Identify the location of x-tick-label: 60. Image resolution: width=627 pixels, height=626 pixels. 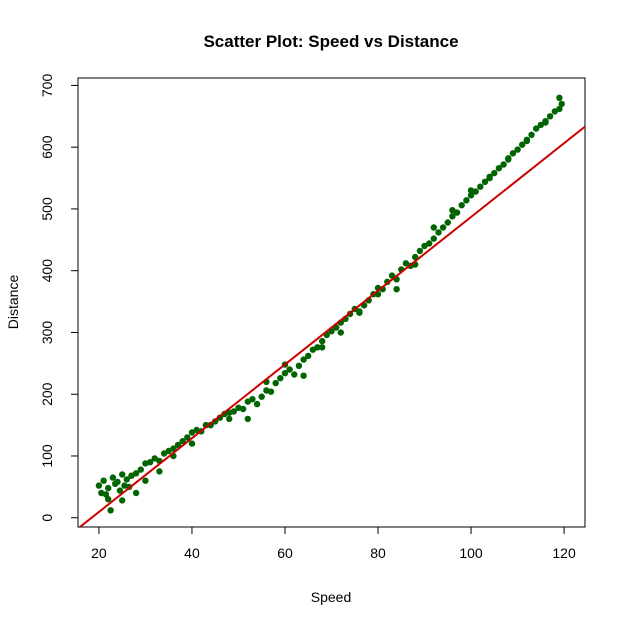
(285, 553).